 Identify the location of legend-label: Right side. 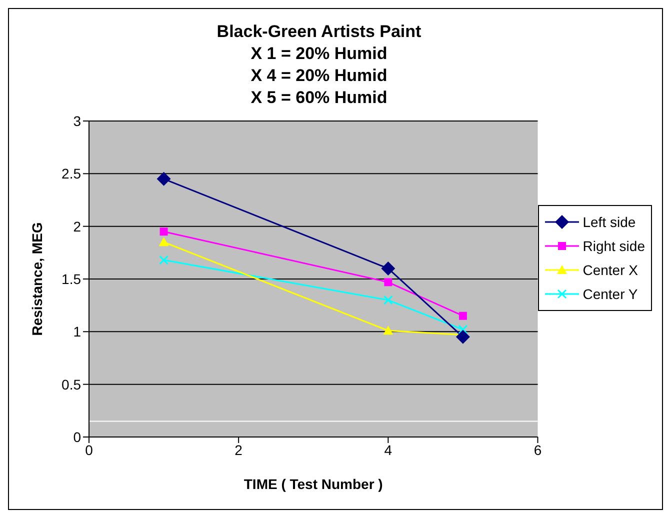
(613, 246).